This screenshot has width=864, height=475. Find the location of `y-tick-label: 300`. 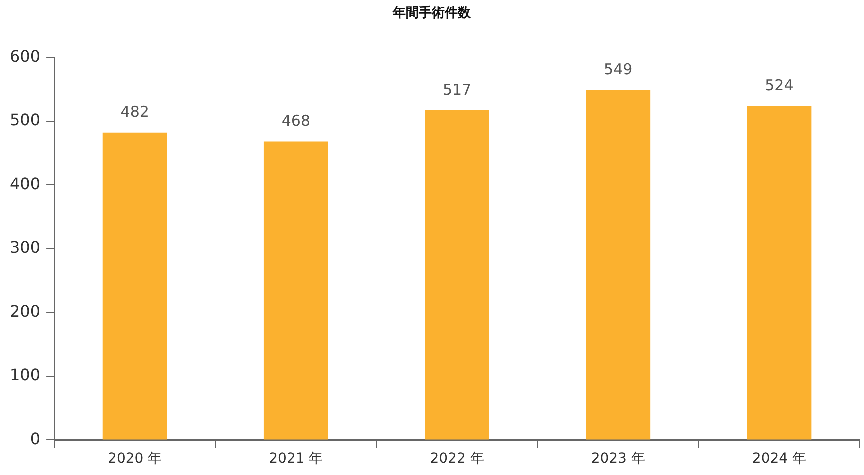

y-tick-label: 300 is located at coordinates (25, 248).